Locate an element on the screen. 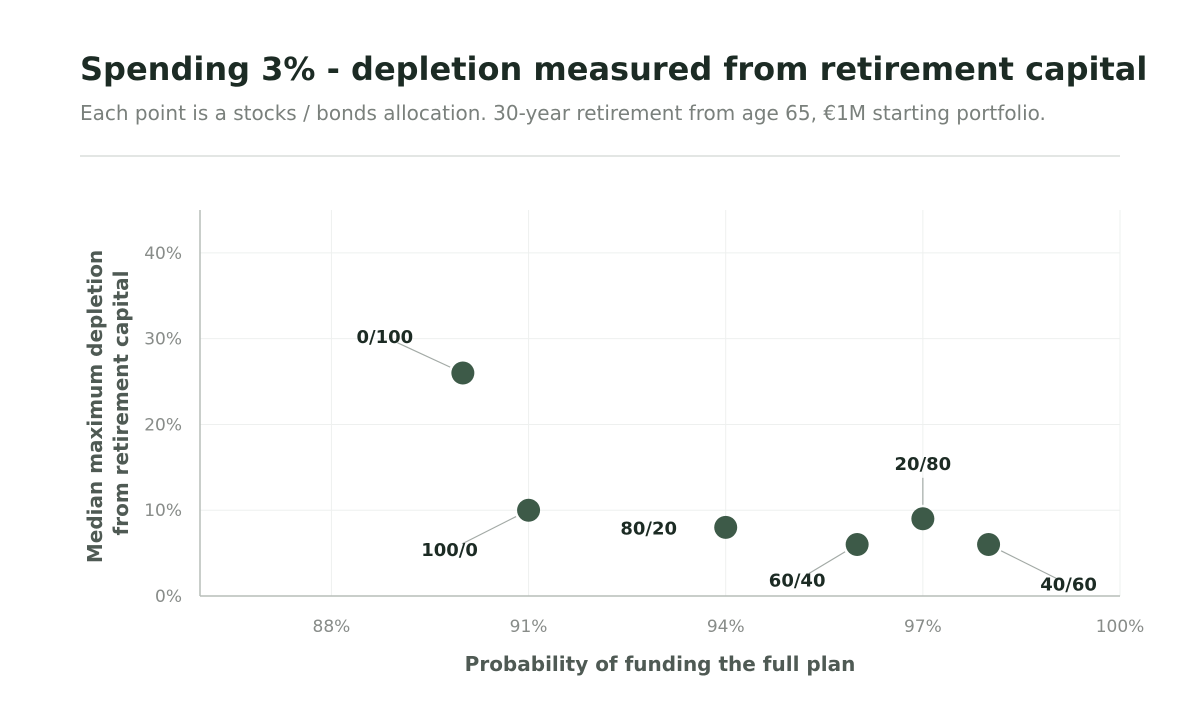 This screenshot has height=720, width=1200. y-tick-label: 30% is located at coordinates (163, 340).